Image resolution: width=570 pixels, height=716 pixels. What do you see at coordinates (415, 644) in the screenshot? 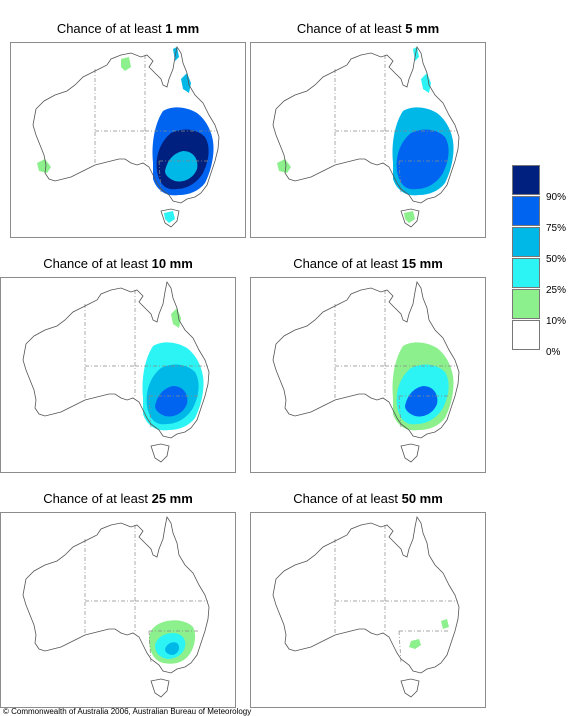
I see `rain-zone-se-spot` at bounding box center [415, 644].